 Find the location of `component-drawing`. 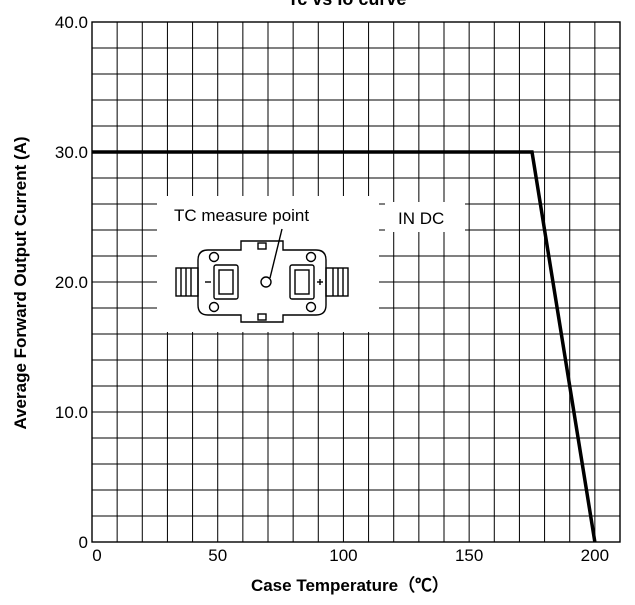

component-drawing is located at coordinates (262, 275).